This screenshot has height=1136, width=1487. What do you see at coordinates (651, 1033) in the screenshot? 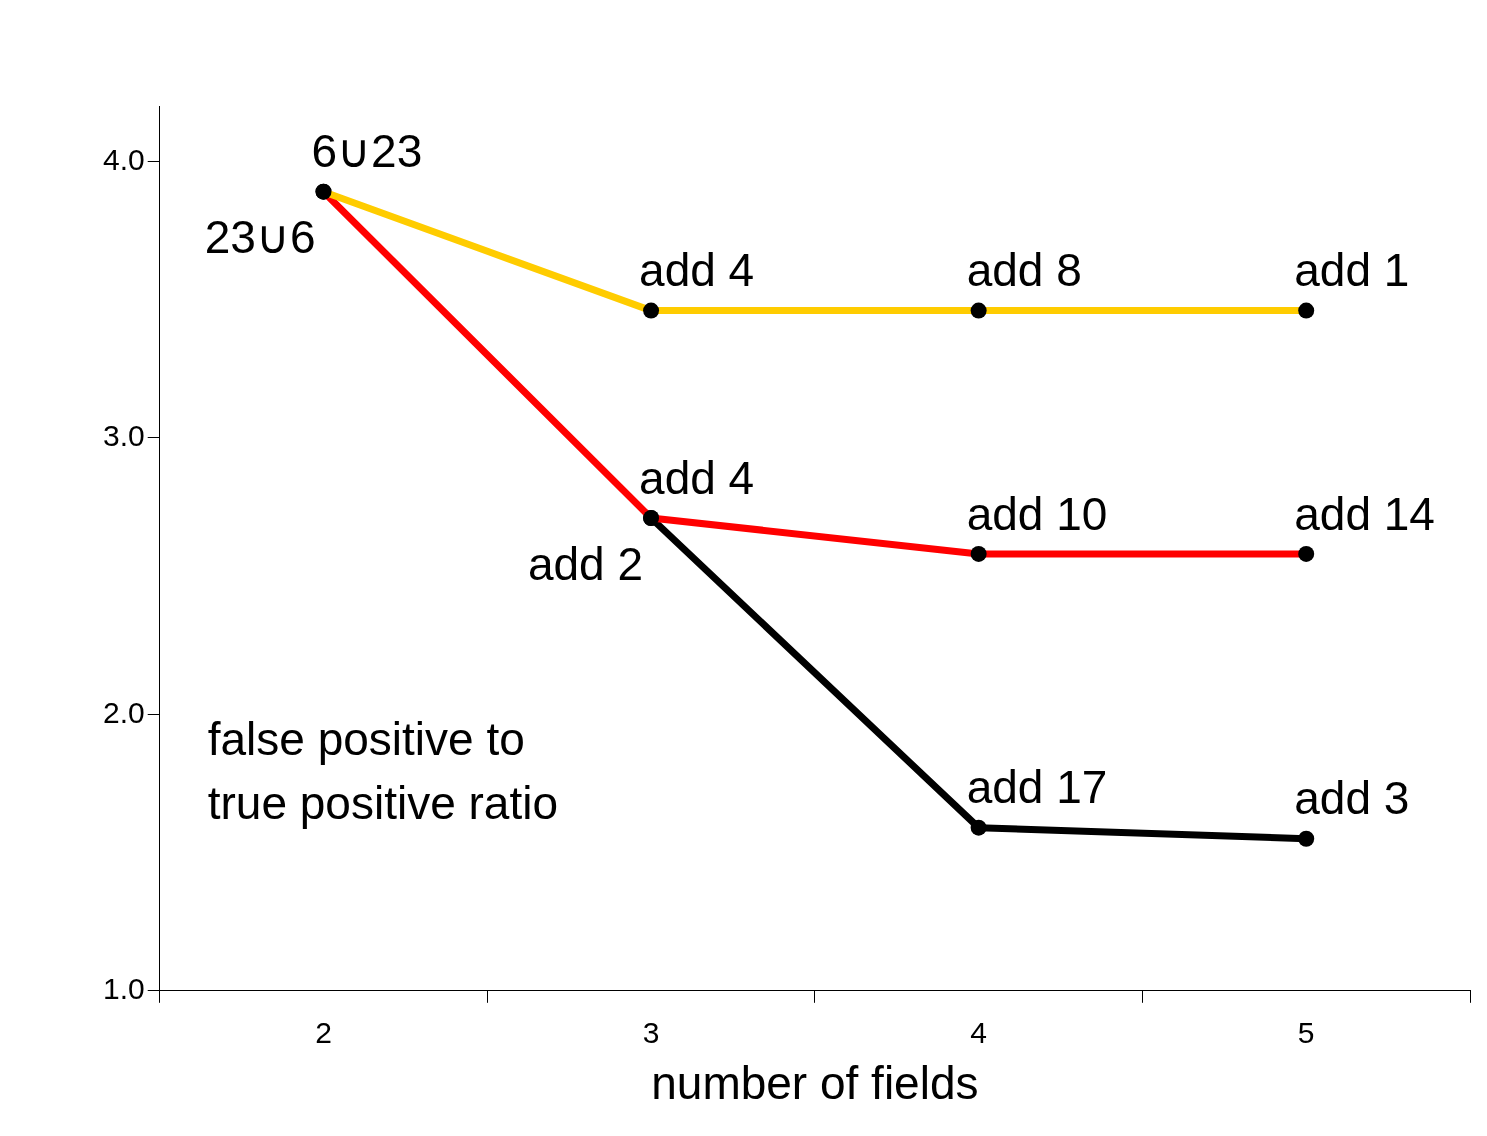
I see `x-tick-label: 3` at bounding box center [651, 1033].